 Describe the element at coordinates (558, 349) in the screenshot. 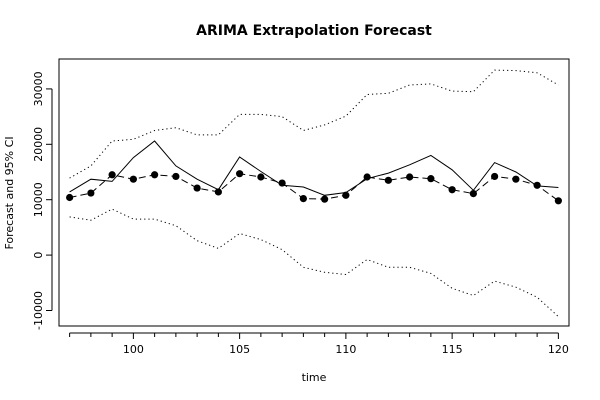

I see `x-tick-label: 120` at that location.